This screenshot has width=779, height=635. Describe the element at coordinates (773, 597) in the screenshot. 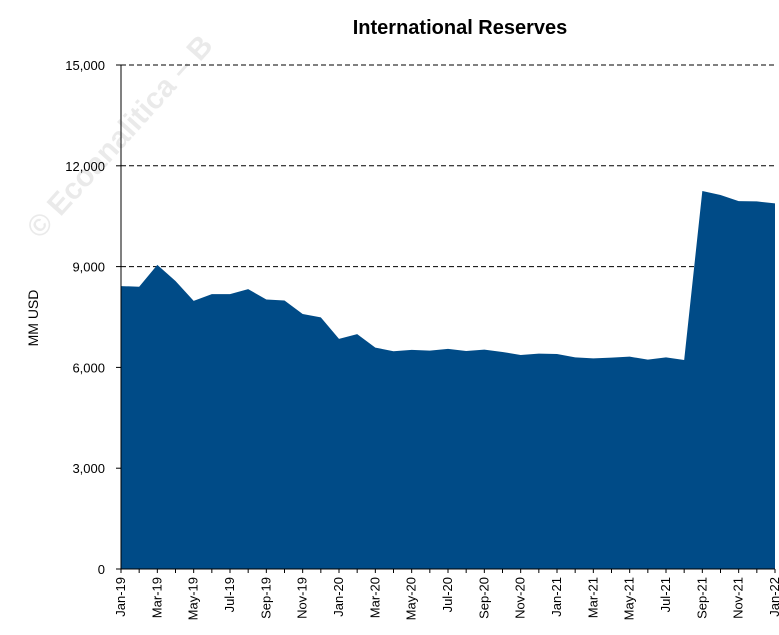

I see `x-tick-label: Jan-22` at that location.